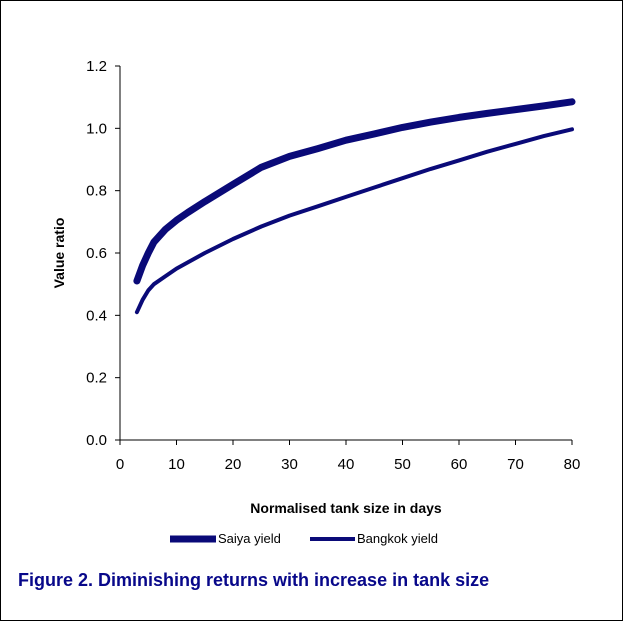 The image size is (623, 621). Describe the element at coordinates (402, 464) in the screenshot. I see `x-tick-label: 50` at that location.